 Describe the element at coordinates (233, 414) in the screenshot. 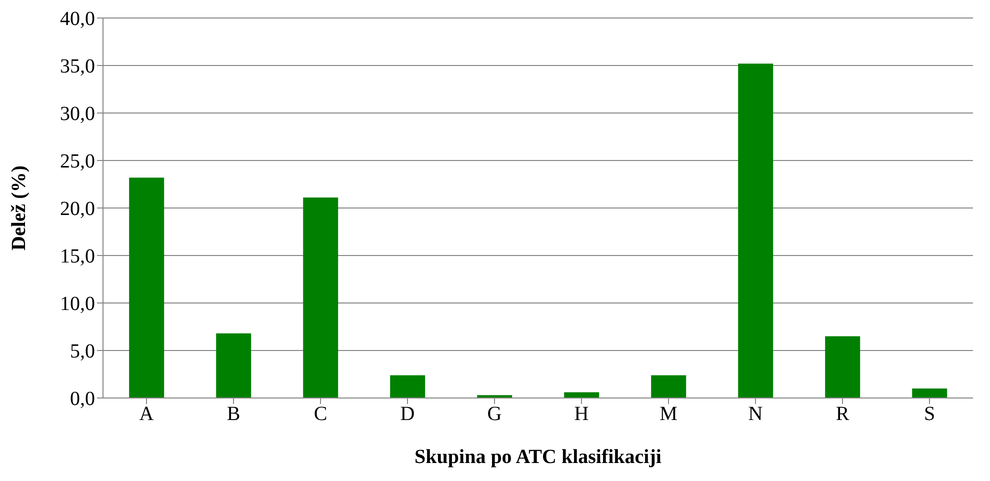

I see `x-tick-label: B` at that location.